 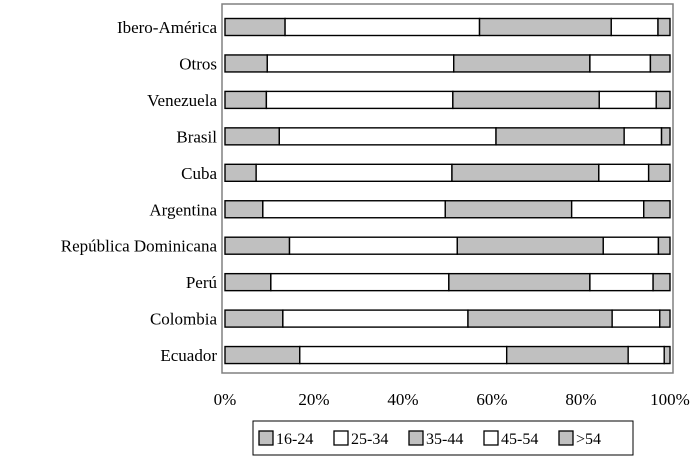 What do you see at coordinates (196, 136) in the screenshot?
I see `category-label: Brasil` at bounding box center [196, 136].